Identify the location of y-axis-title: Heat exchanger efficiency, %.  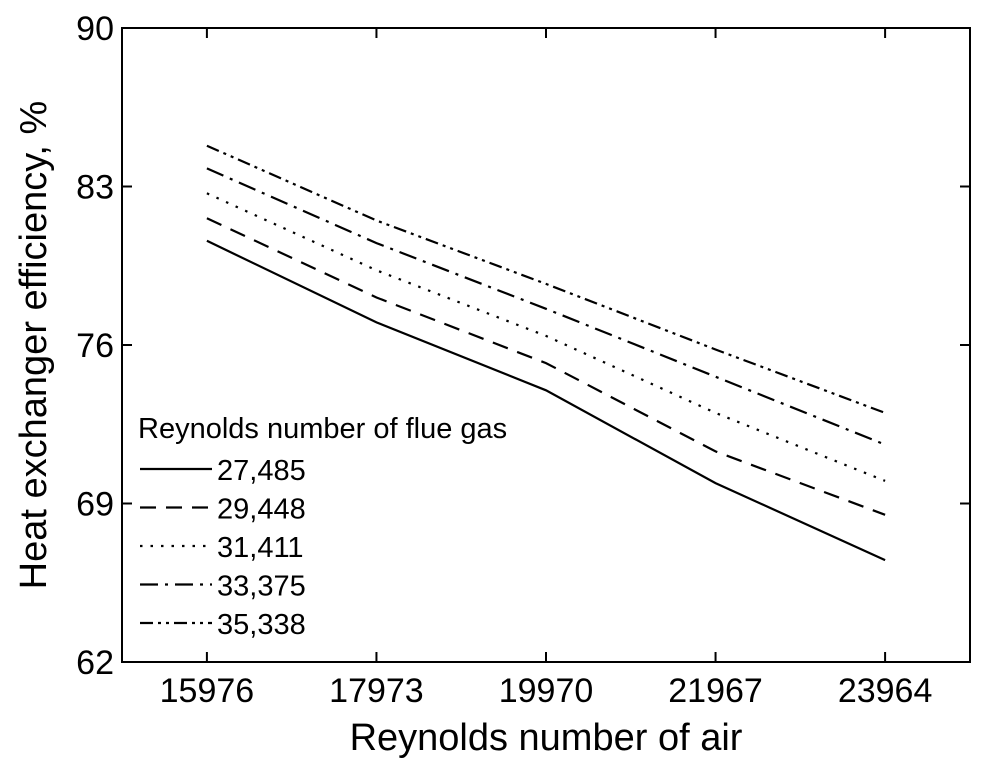
(34, 345).